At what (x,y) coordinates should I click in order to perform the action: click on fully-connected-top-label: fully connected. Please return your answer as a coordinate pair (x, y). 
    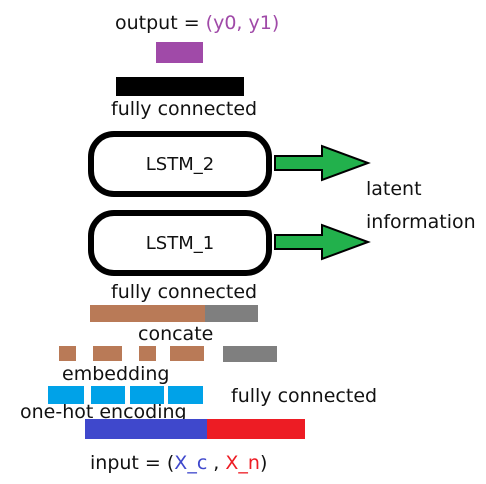
    Looking at the image, I should click on (184, 109).